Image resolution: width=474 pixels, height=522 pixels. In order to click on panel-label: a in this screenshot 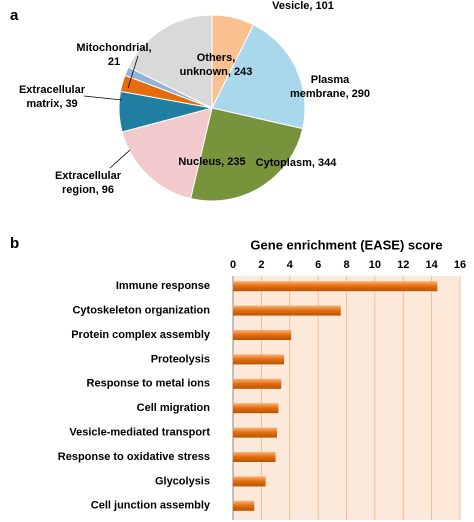, I will do `click(14, 15)`.